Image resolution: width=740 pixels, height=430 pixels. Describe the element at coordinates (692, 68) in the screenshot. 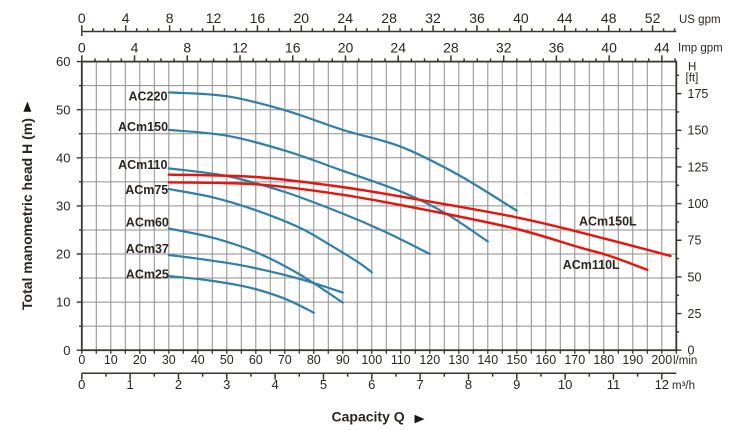

I see `svg-text: H` at that location.